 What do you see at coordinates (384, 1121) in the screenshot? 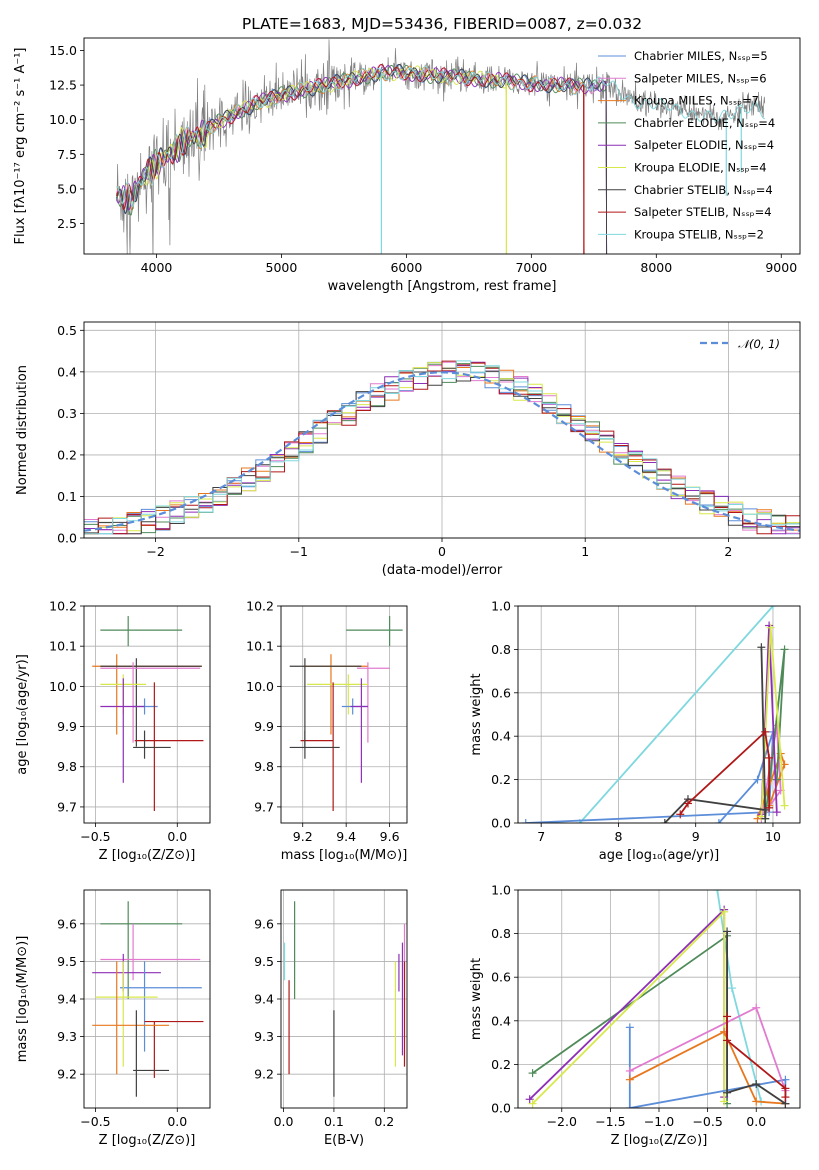
I see `x-tick-label: 0.2` at bounding box center [384, 1121].